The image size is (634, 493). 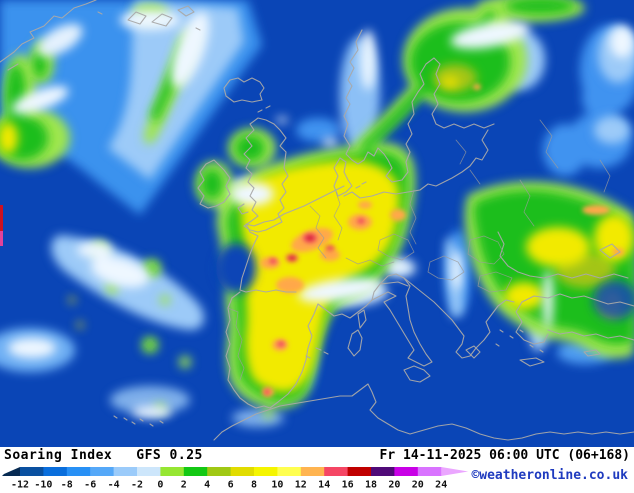 What do you see at coordinates (402, 320) in the screenshot?
I see `italy-coastline` at bounding box center [402, 320].